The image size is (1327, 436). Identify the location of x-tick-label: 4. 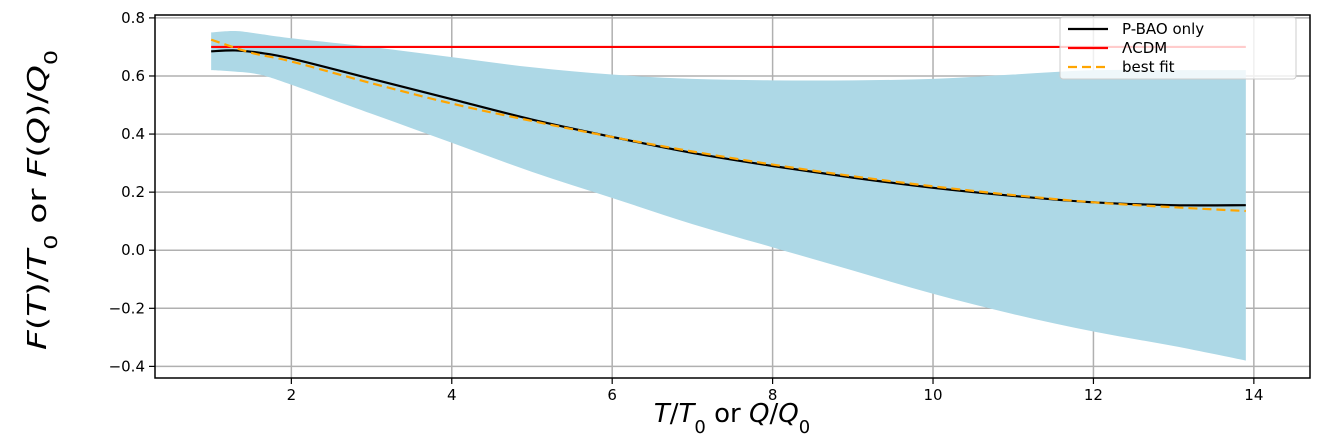
(452, 395).